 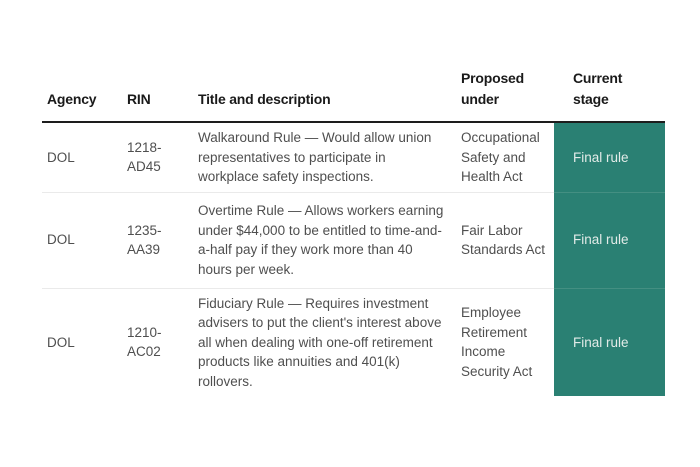 What do you see at coordinates (159, 240) in the screenshot?
I see `cell-rin: 1235-AA39` at bounding box center [159, 240].